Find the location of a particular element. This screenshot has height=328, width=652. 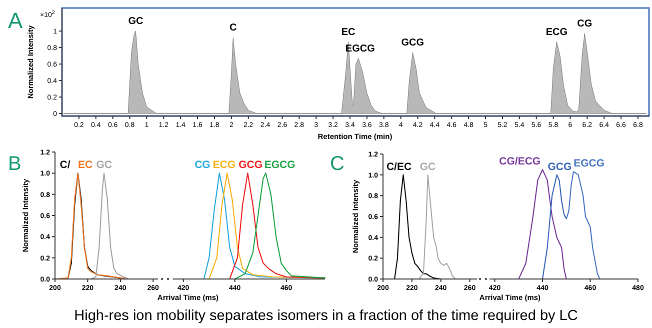

series-label: C/ is located at coordinates (65, 165).